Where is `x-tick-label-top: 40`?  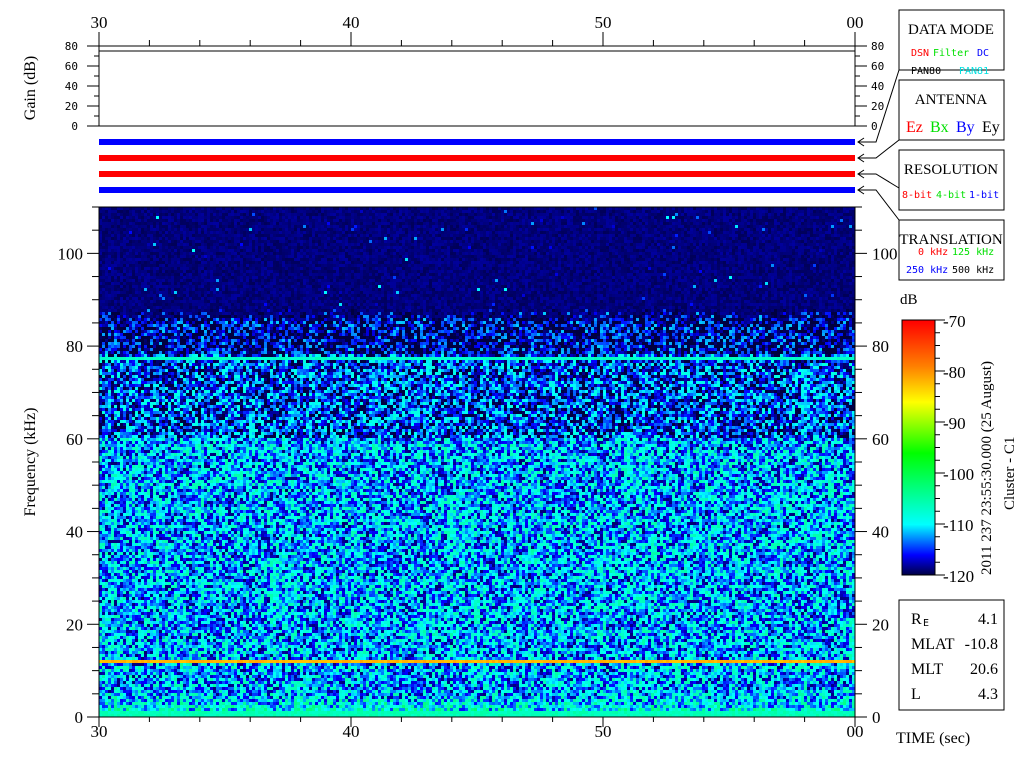 x-tick-label-top: 40 is located at coordinates (351, 22).